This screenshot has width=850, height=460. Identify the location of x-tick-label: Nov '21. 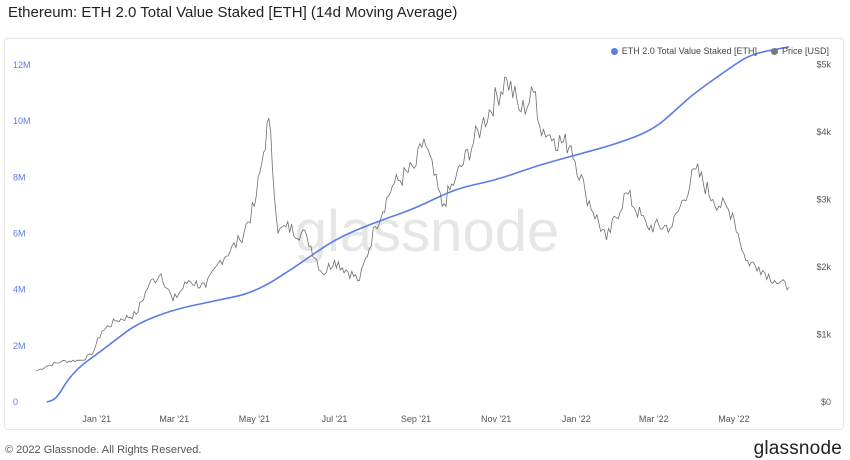
(496, 419).